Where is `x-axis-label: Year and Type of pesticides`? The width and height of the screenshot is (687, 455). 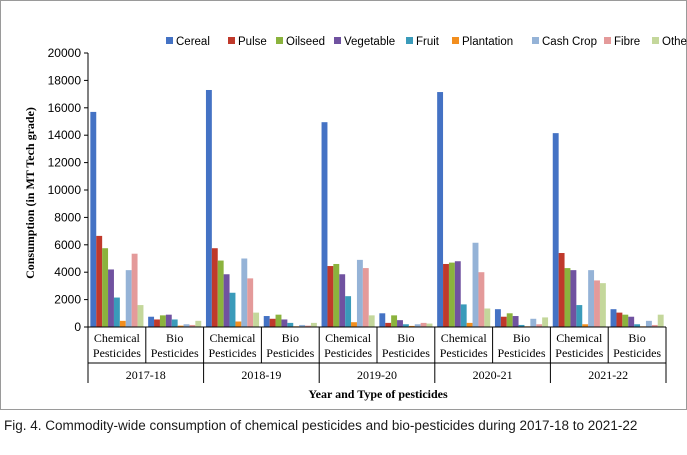 x-axis-label: Year and Type of pesticides is located at coordinates (378, 394).